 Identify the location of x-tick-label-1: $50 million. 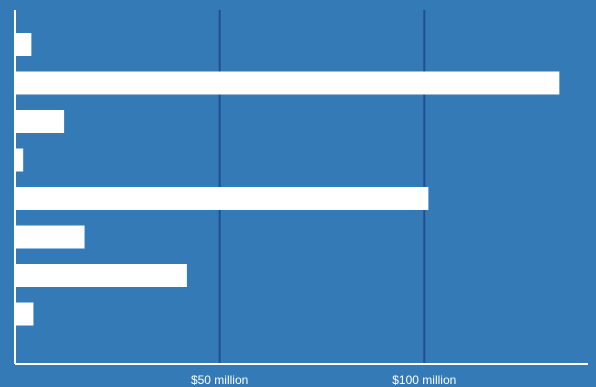
(219, 380).